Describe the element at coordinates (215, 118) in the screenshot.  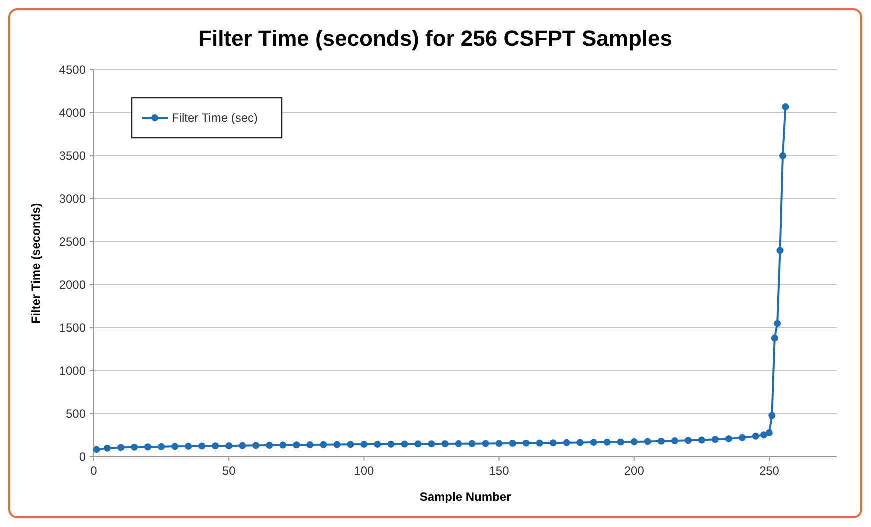
I see `legend-label: Filter Time (sec)` at that location.